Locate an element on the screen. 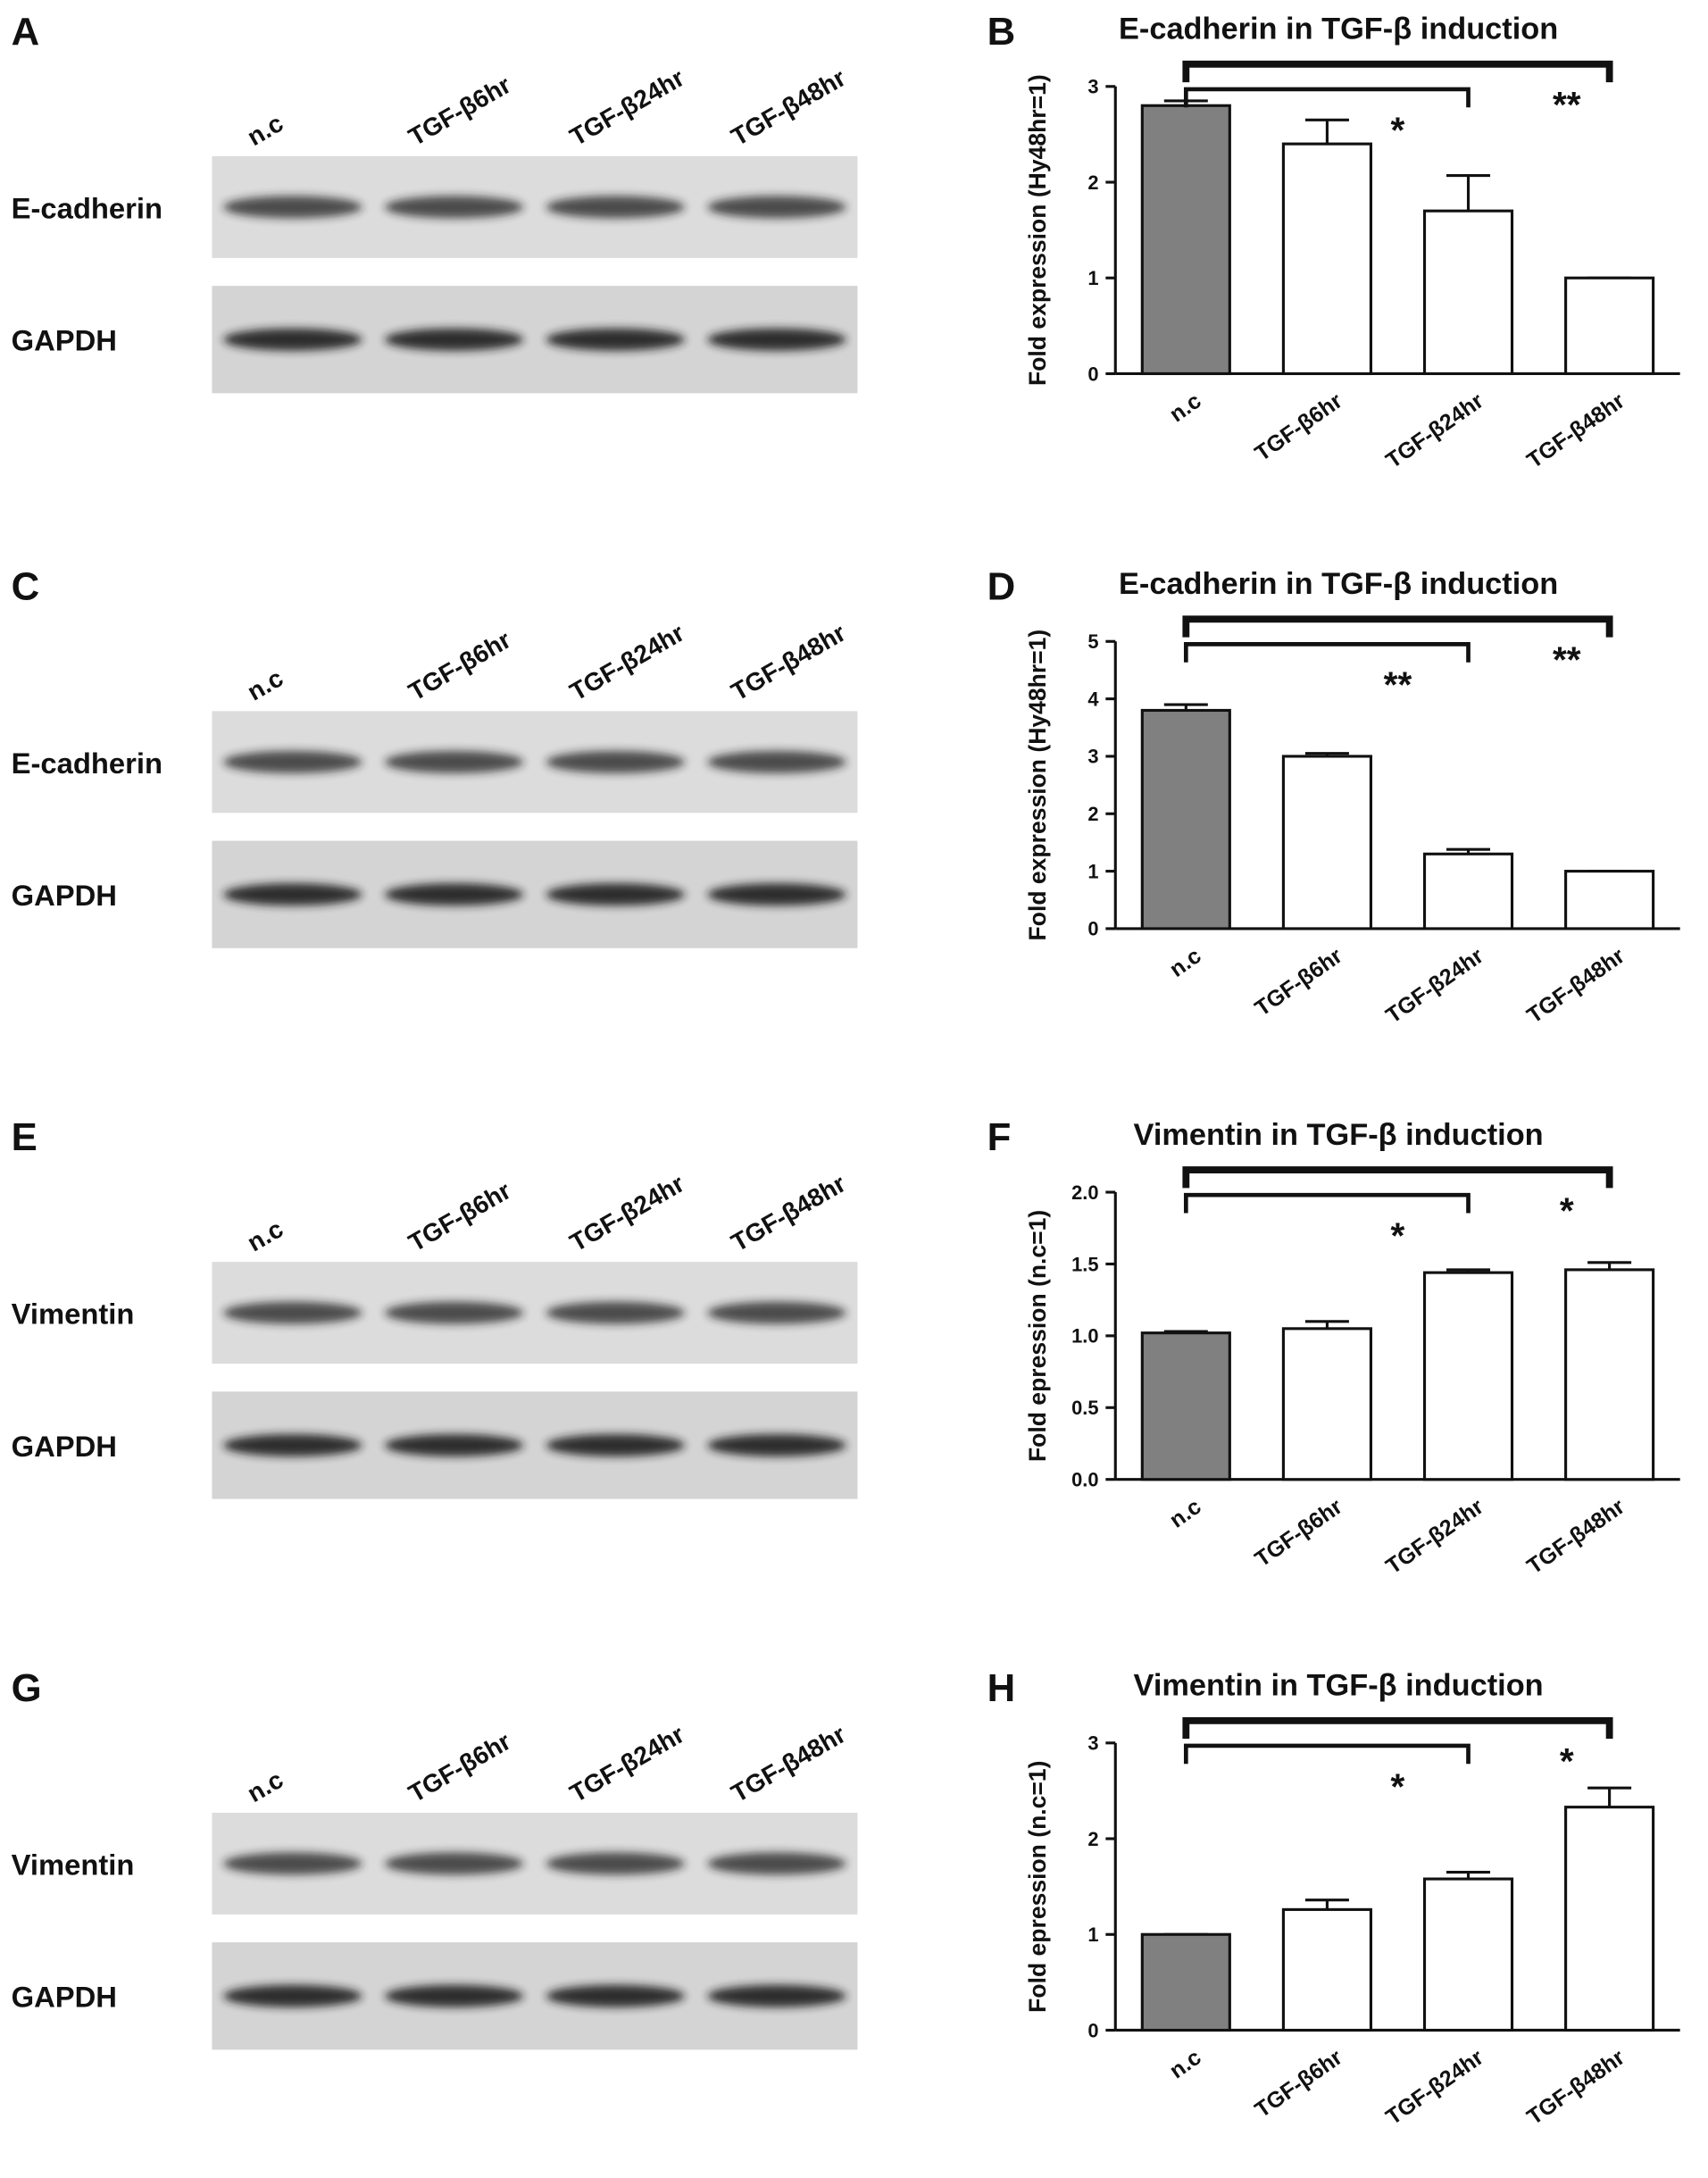 Image resolution: width=1708 pixels, height=2178 pixels. y-axis-label: Fold expression (Hy48hr=1) is located at coordinates (1037, 785).